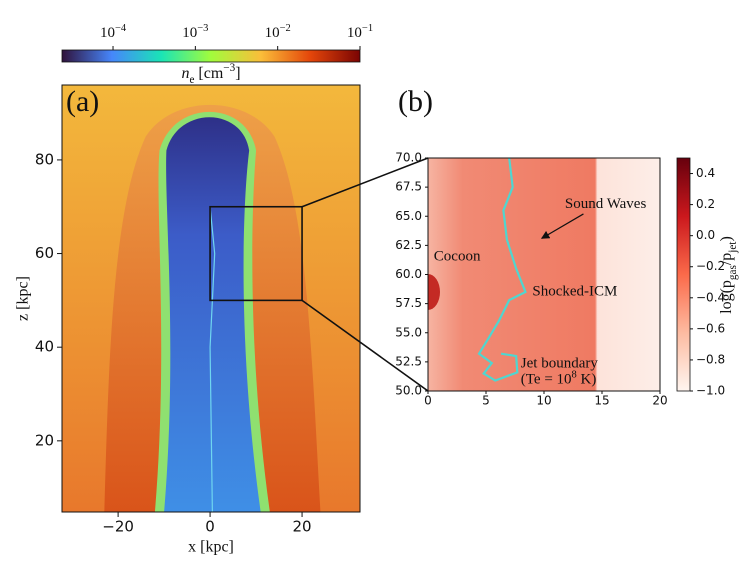 The height and width of the screenshot is (587, 748). What do you see at coordinates (23, 298) in the screenshot?
I see `y-axis-label: z [kpc]` at bounding box center [23, 298].